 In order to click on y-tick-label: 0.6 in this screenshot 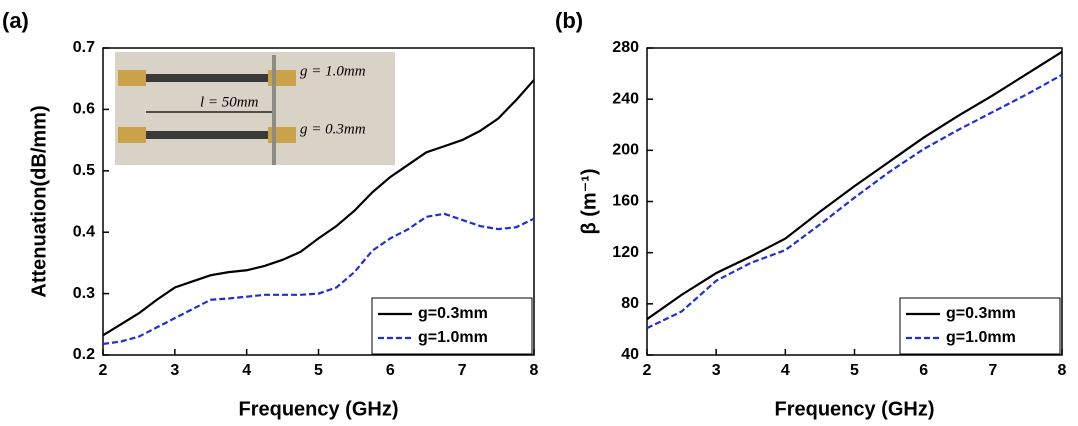, I will do `click(84, 109)`.